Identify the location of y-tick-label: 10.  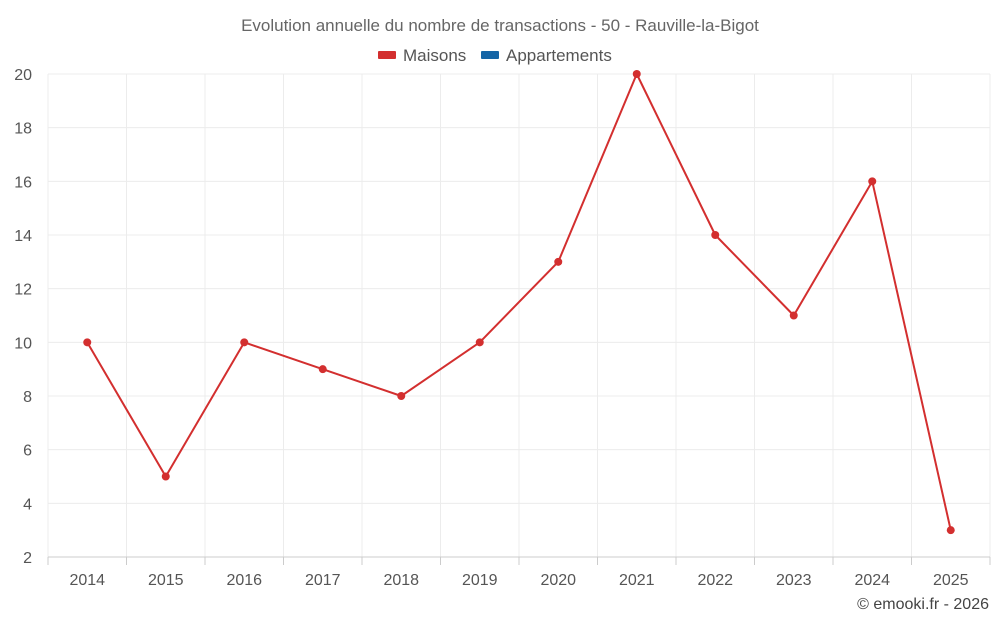
(23, 343).